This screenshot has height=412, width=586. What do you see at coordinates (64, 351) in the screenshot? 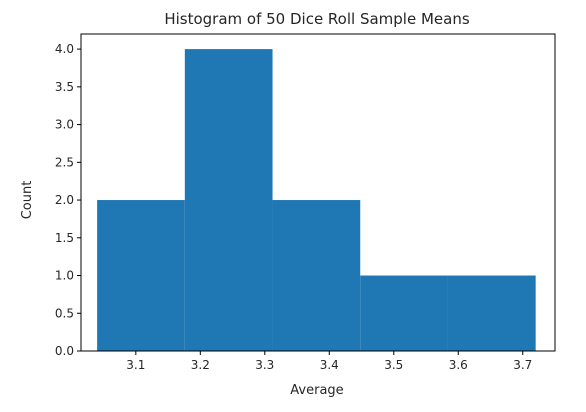
I see `y-tick-label: 0.0` at bounding box center [64, 351].